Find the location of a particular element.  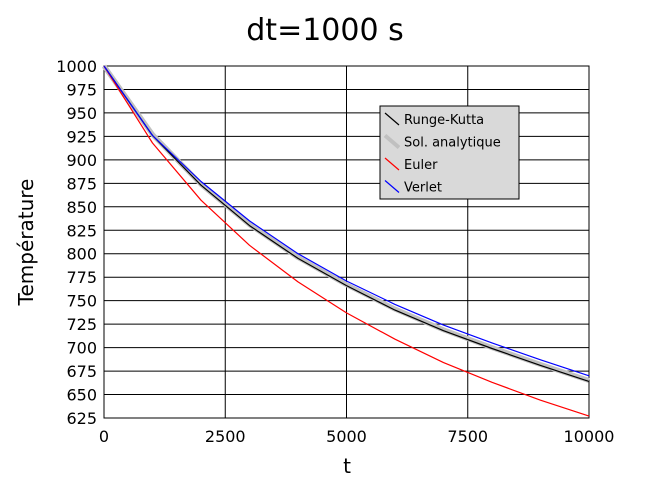

y-tick-label: 1000 is located at coordinates (76, 66).